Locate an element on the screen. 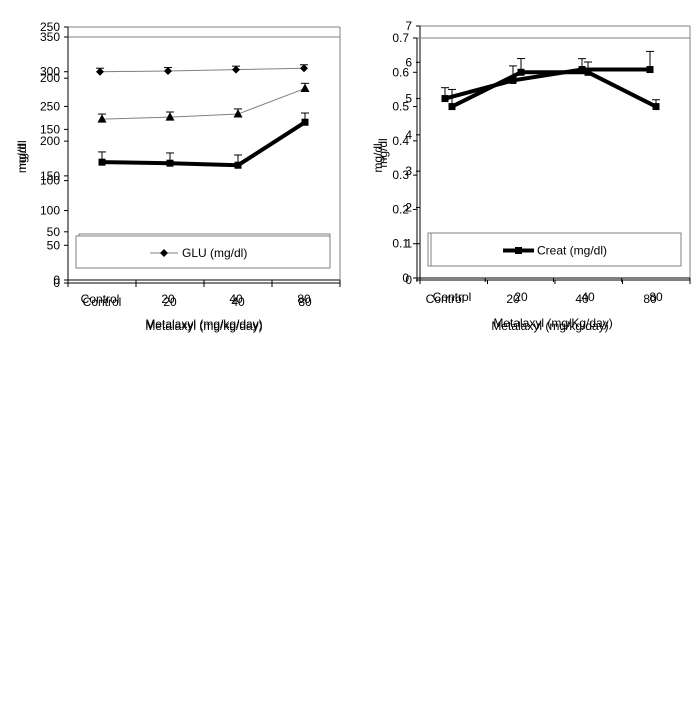 The height and width of the screenshot is (719, 700). legend-label: Creat (mg/dl) is located at coordinates (572, 251).